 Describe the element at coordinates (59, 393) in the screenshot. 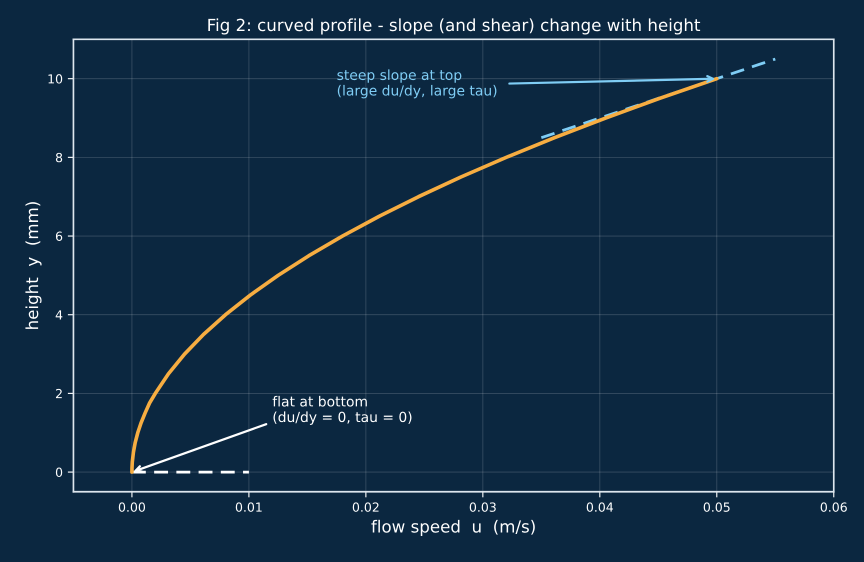

I see `y-tick-label: 2` at that location.